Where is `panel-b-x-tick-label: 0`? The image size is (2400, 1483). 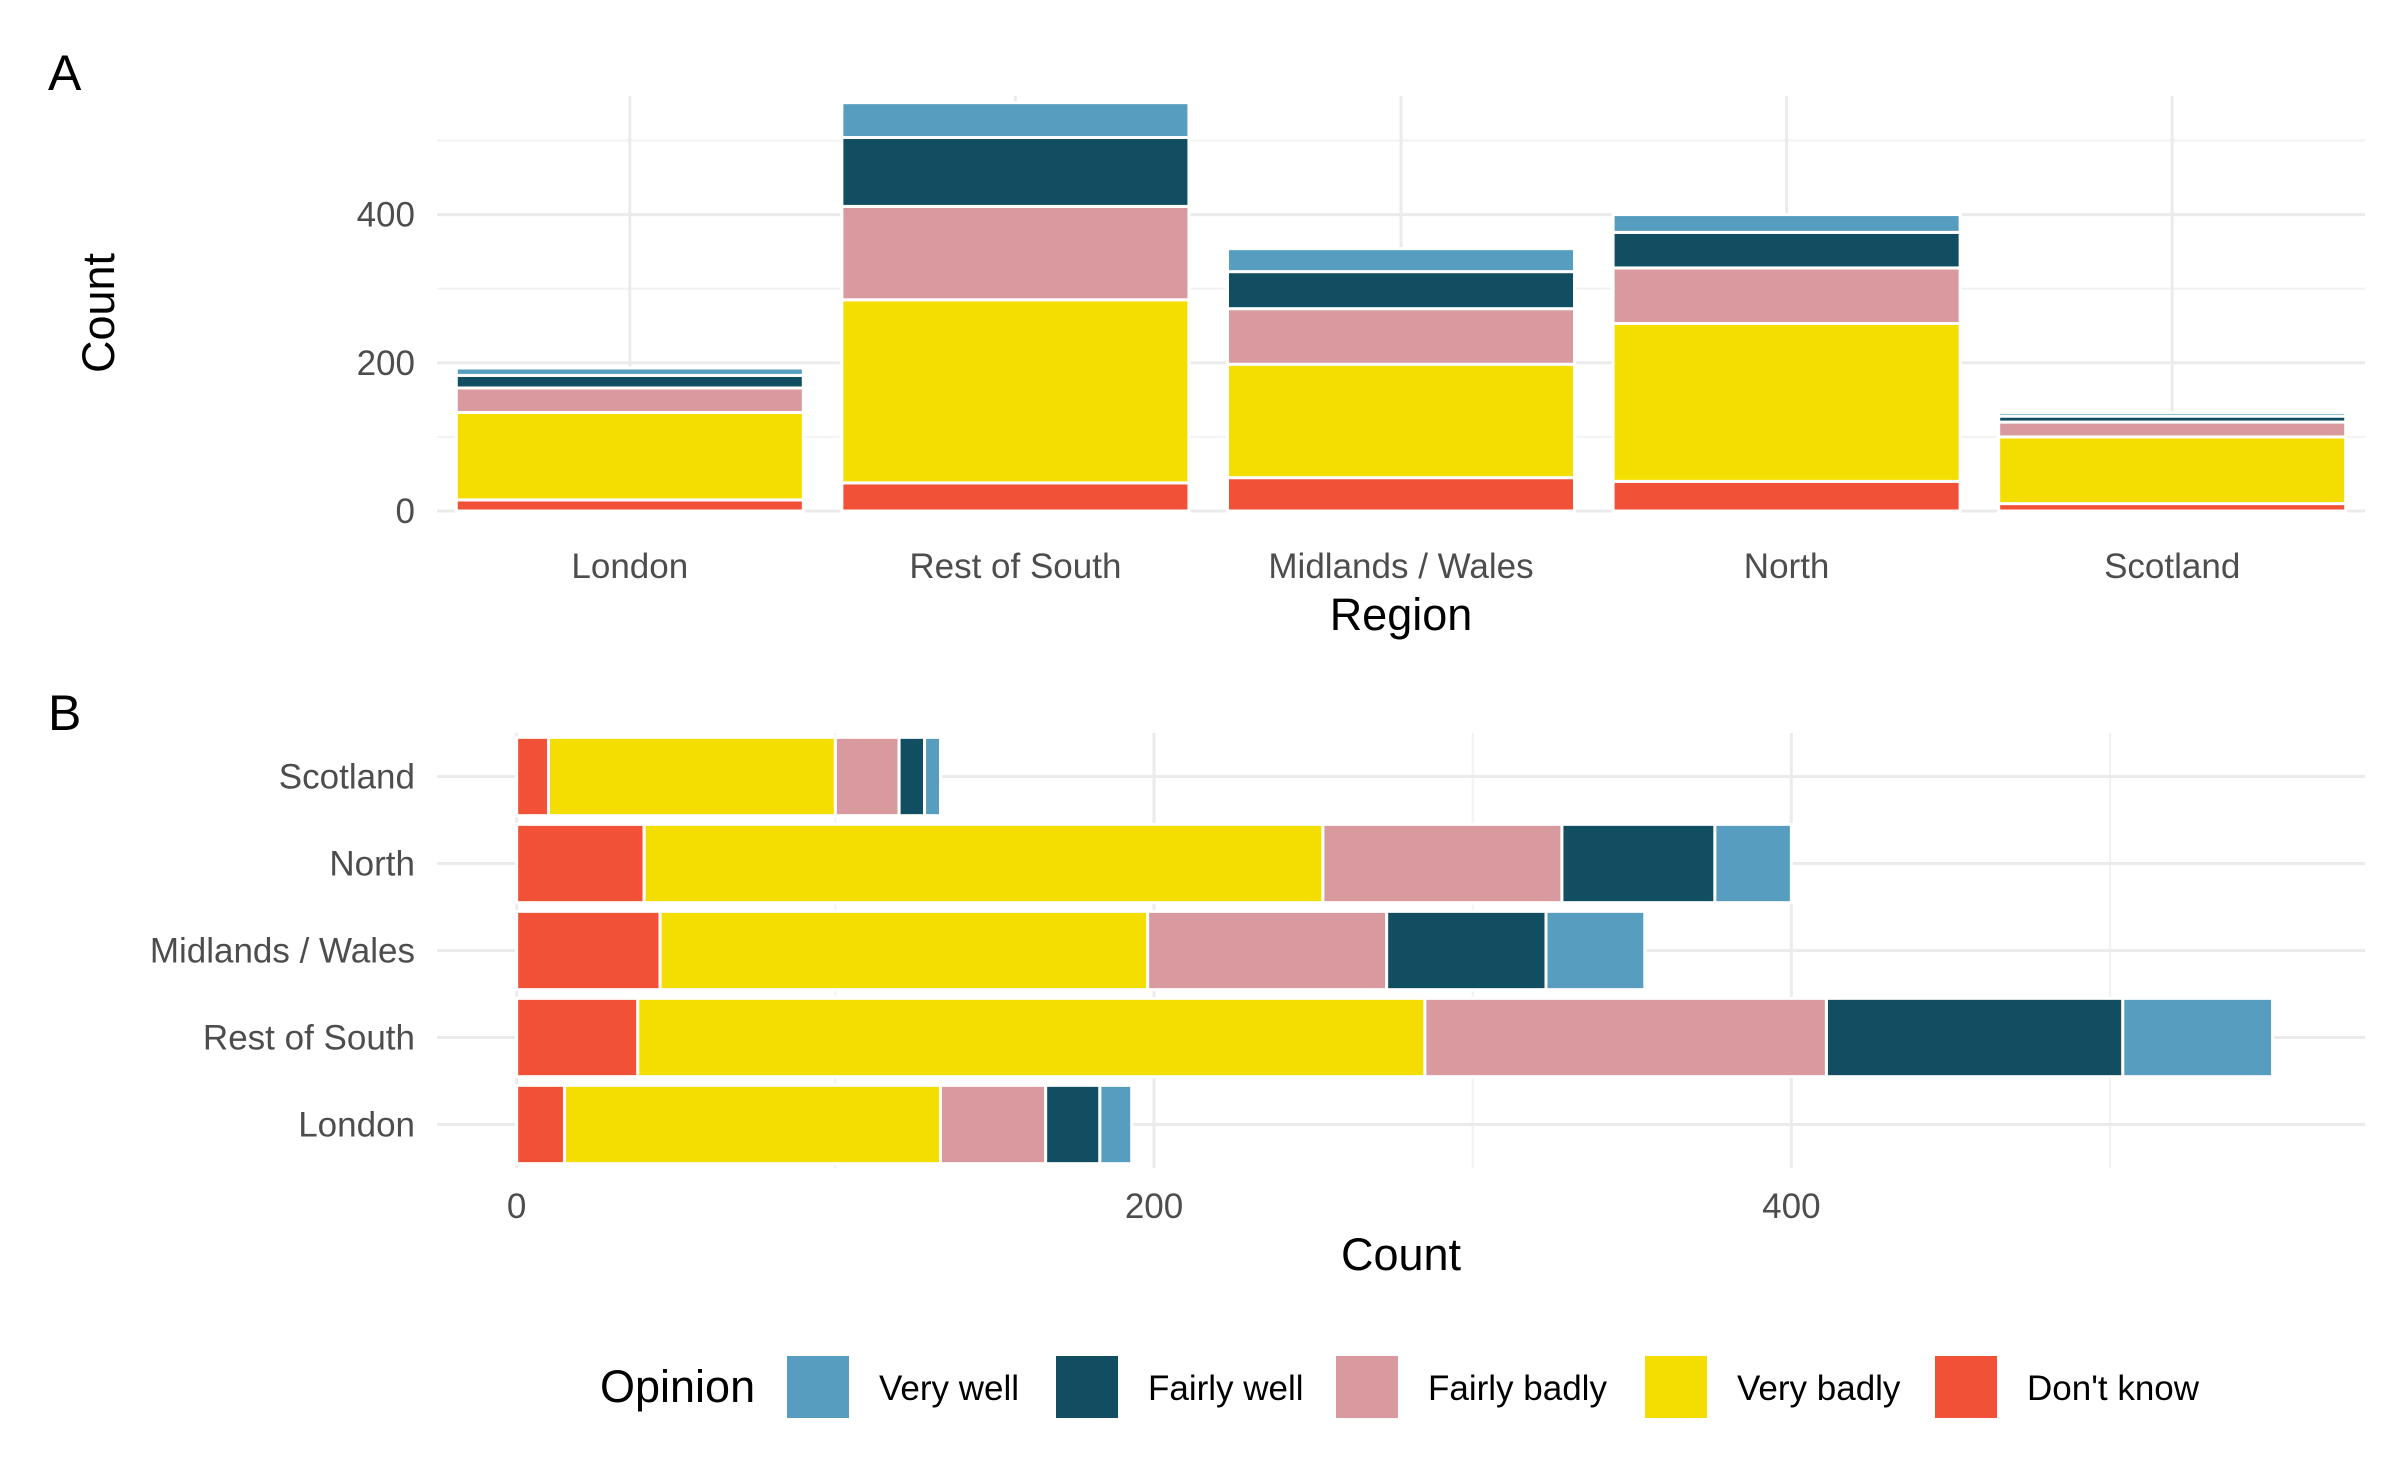
panel-b-x-tick-label: 0 is located at coordinates (516, 1206).